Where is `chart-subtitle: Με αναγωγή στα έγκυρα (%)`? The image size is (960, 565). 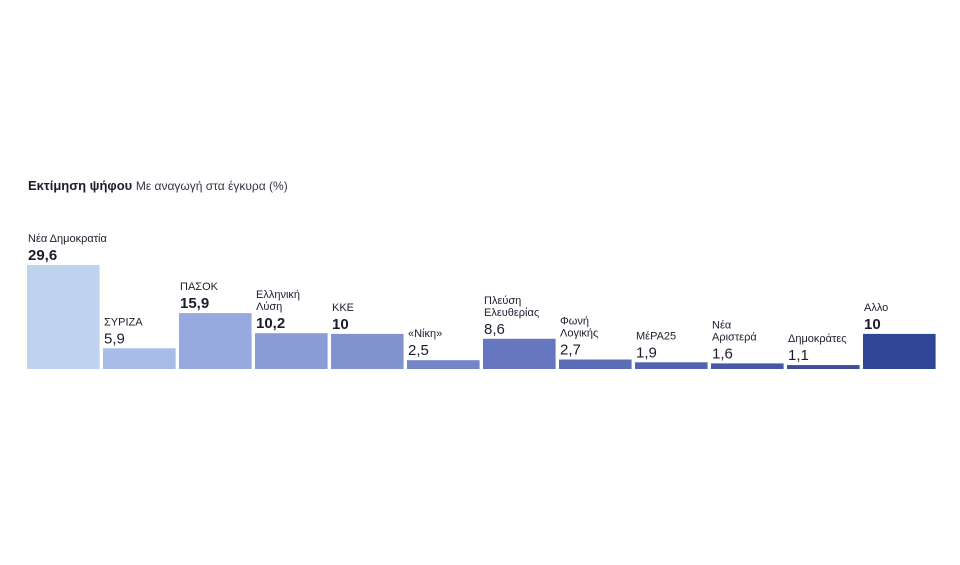
chart-subtitle: Με αναγωγή στα έγκυρα (%) is located at coordinates (211, 186).